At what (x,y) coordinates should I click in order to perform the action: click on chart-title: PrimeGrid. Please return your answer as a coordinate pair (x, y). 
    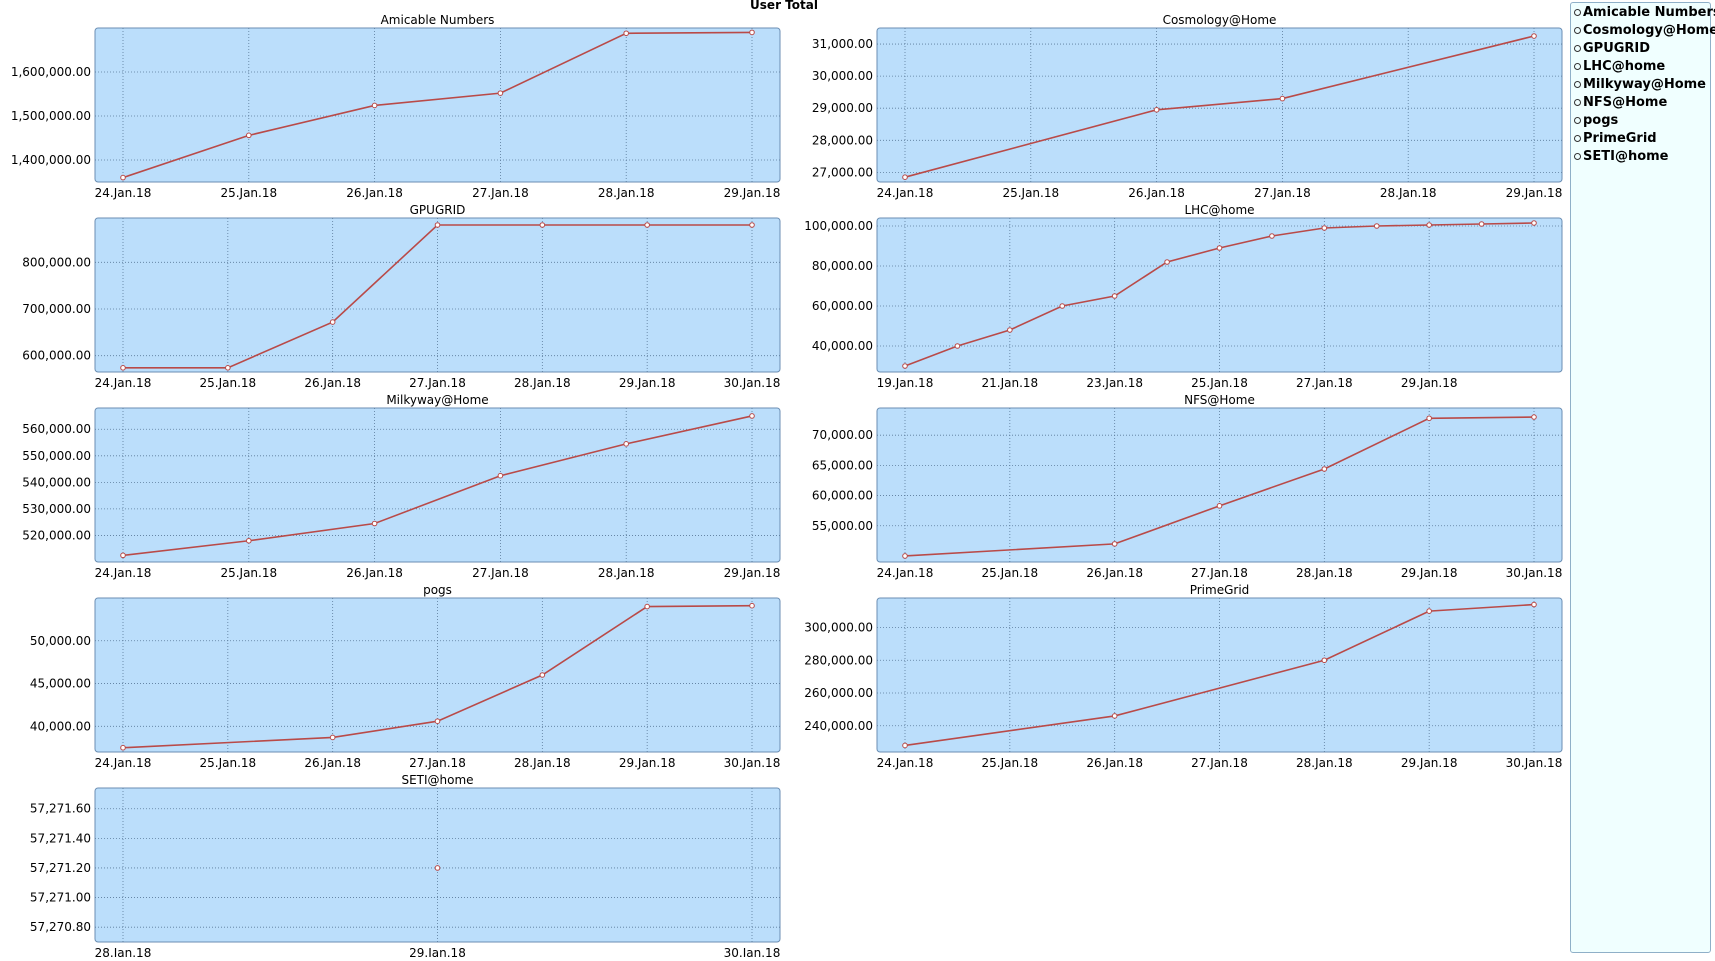
    Looking at the image, I should click on (1220, 590).